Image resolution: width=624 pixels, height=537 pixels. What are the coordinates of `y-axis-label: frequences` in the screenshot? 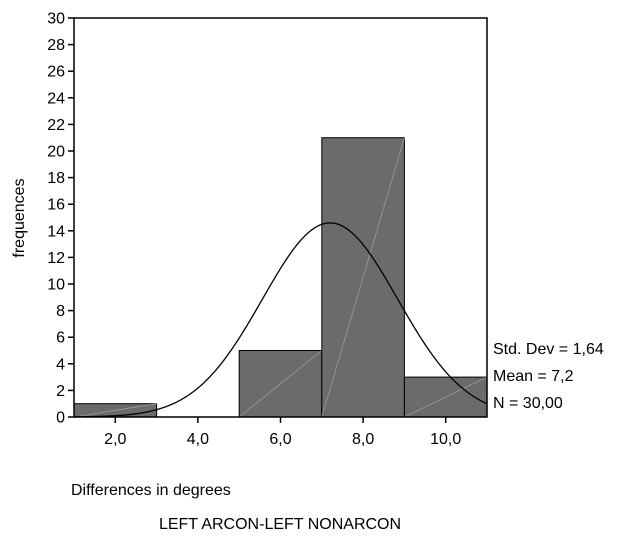 It's located at (19, 218).